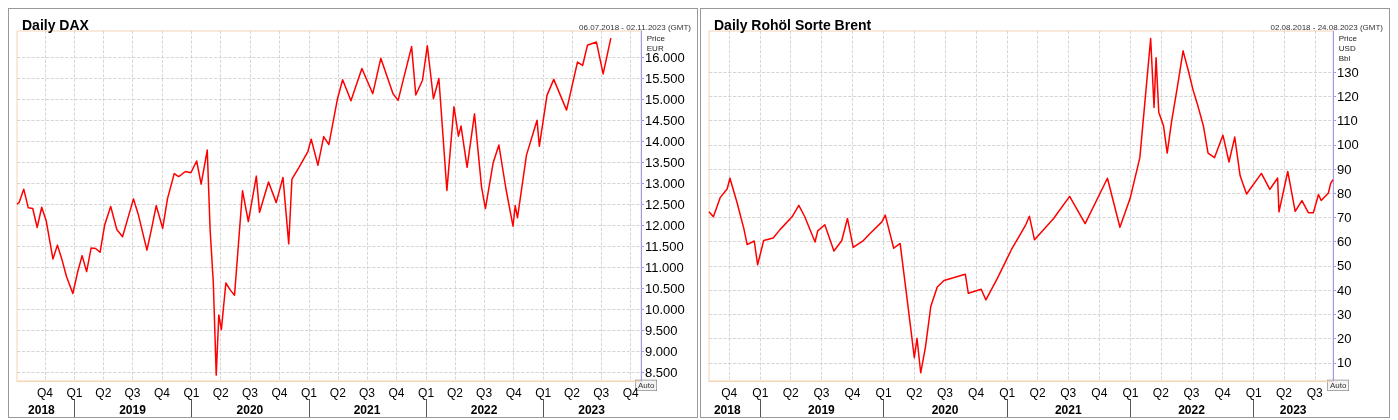 This screenshot has height=420, width=1398. What do you see at coordinates (1344, 339) in the screenshot?
I see `y-tick-label: 20` at bounding box center [1344, 339].